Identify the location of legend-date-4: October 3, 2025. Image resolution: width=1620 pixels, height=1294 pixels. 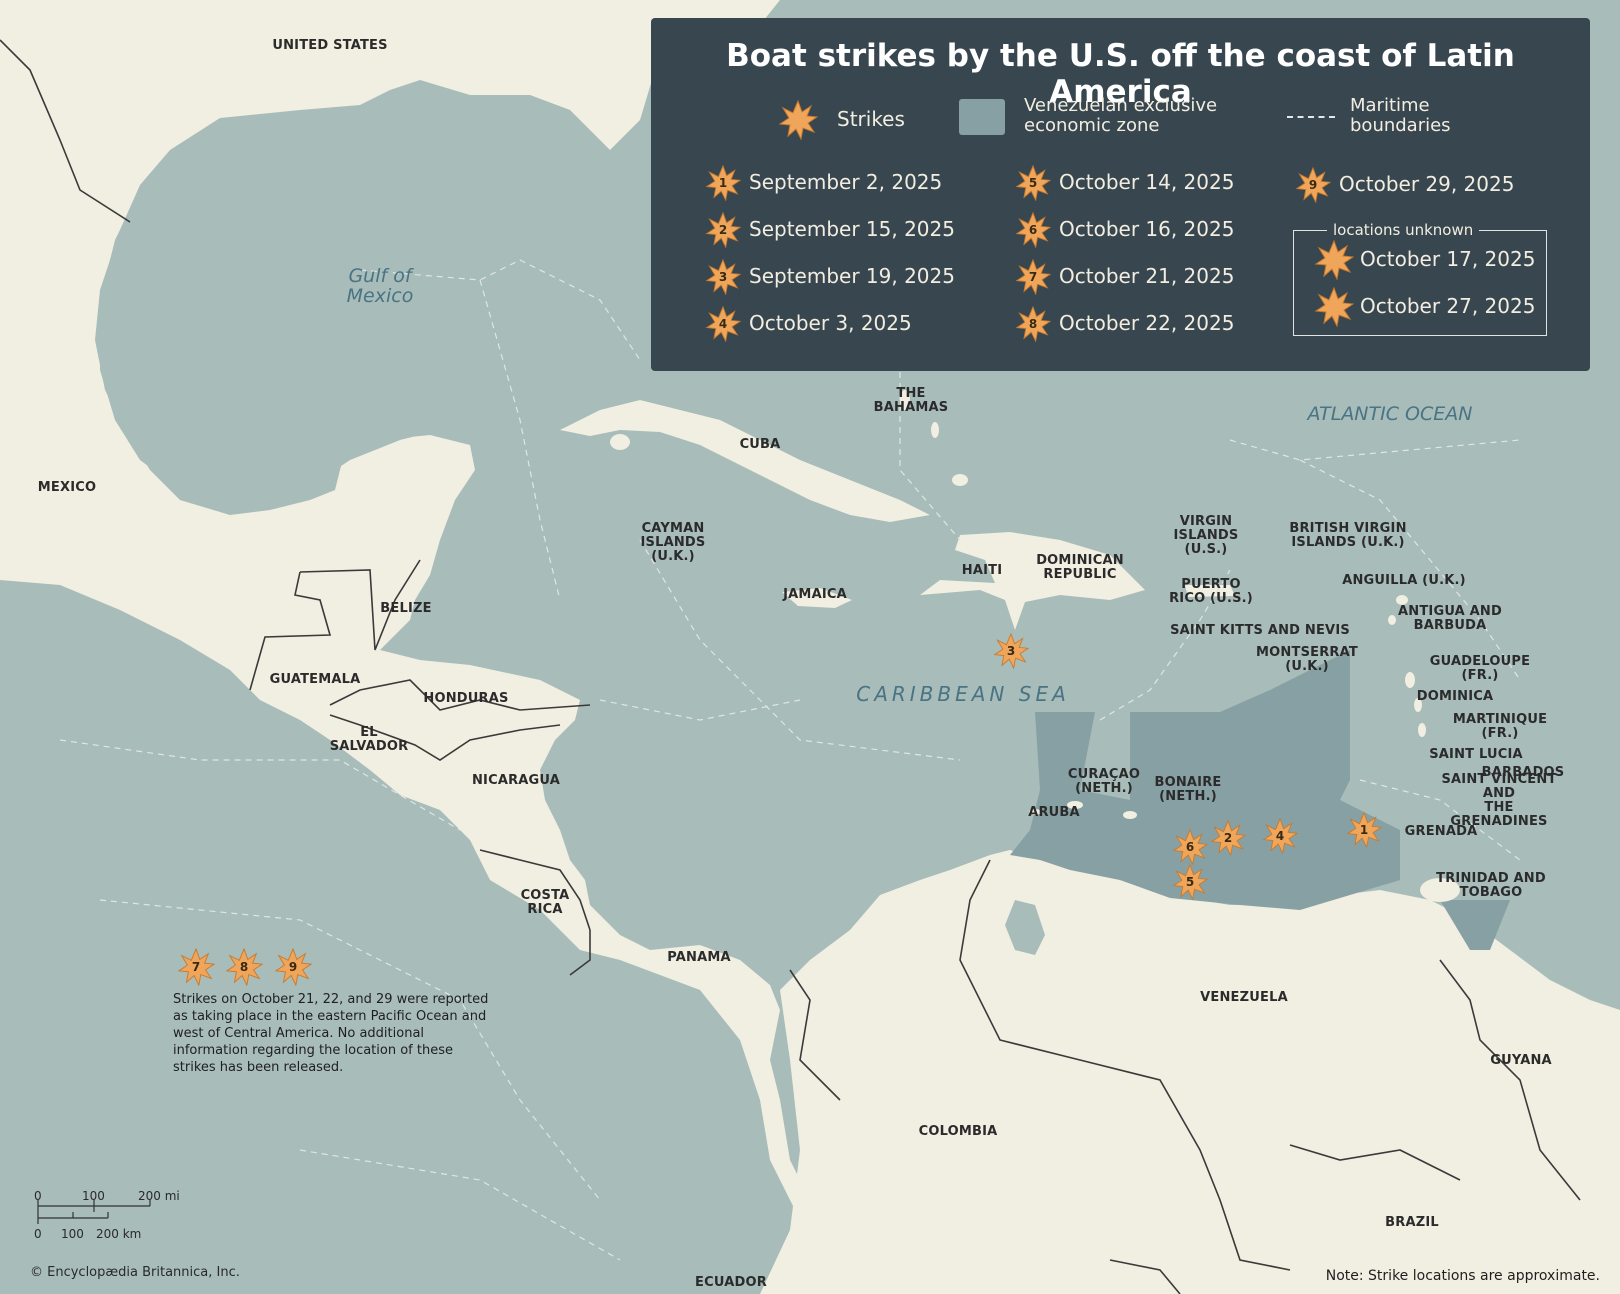
(830, 323).